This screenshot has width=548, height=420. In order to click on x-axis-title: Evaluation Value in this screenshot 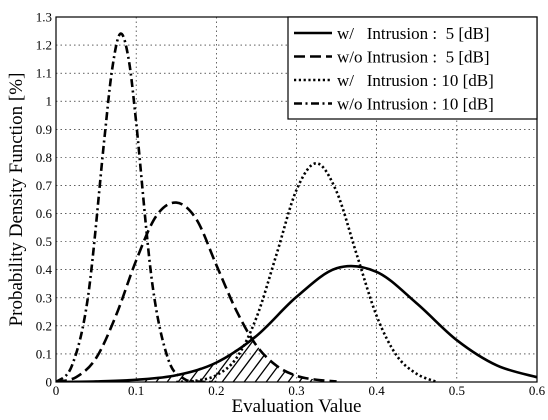, I will do `click(297, 406)`.